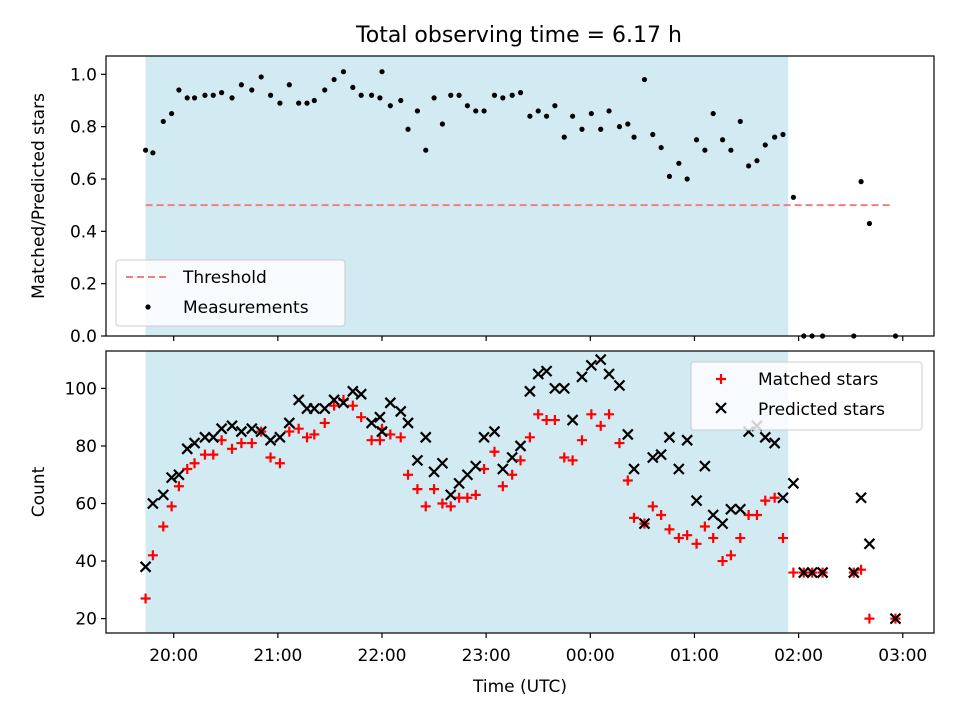 The width and height of the screenshot is (960, 724). I want to click on legend: Matched stars Predicted stars, so click(806, 396).